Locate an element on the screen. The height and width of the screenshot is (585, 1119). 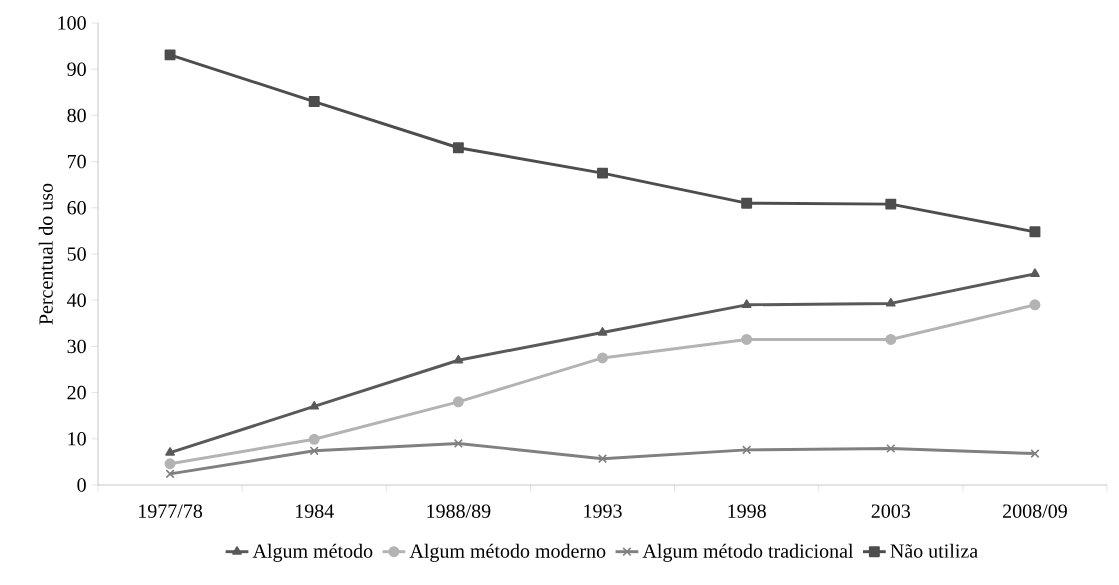
x-tick-label: 1998 is located at coordinates (747, 511).